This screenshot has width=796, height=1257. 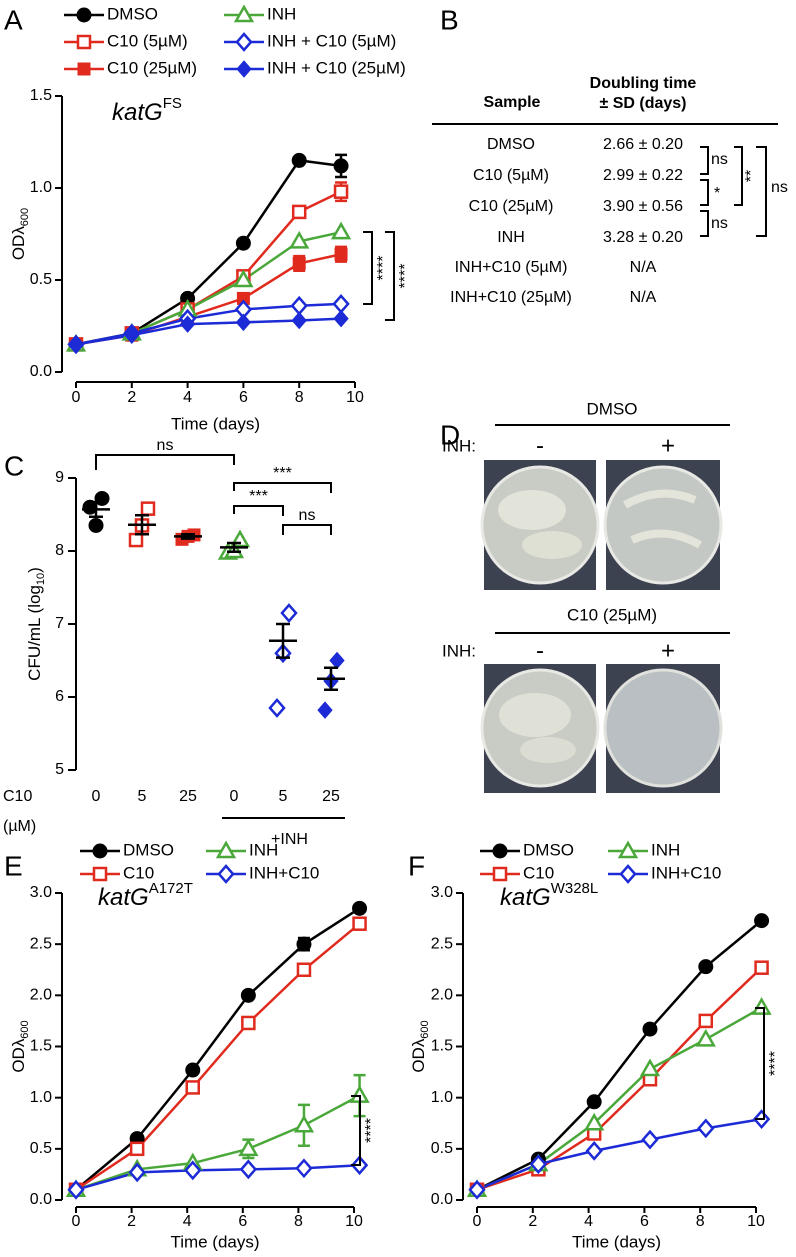 I want to click on y-axis-label-part: 10, so click(x=41, y=579).